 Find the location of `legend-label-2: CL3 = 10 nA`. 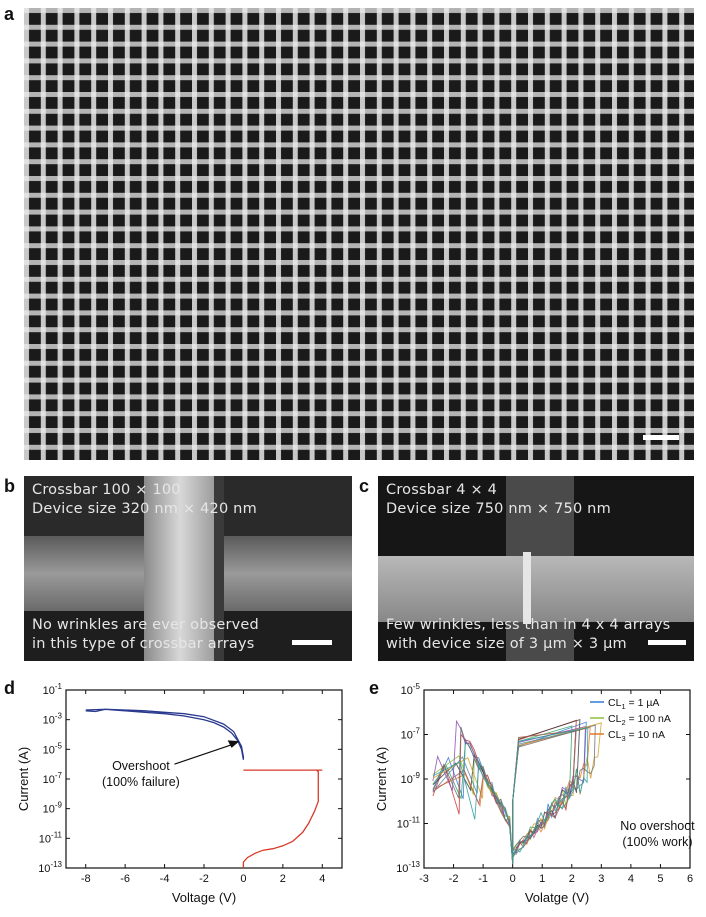

legend-label-2: CL3 = 10 nA is located at coordinates (636, 736).